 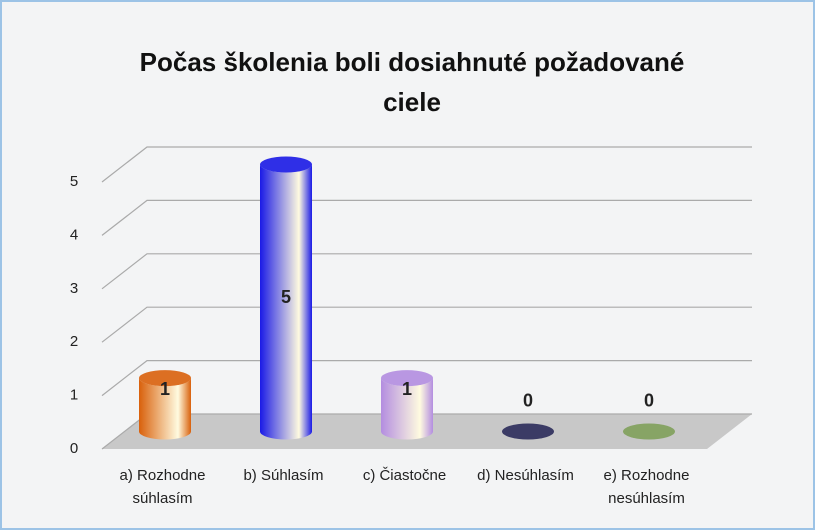 I want to click on x-tick-label: d) Nesúhlasím, so click(x=525, y=475).